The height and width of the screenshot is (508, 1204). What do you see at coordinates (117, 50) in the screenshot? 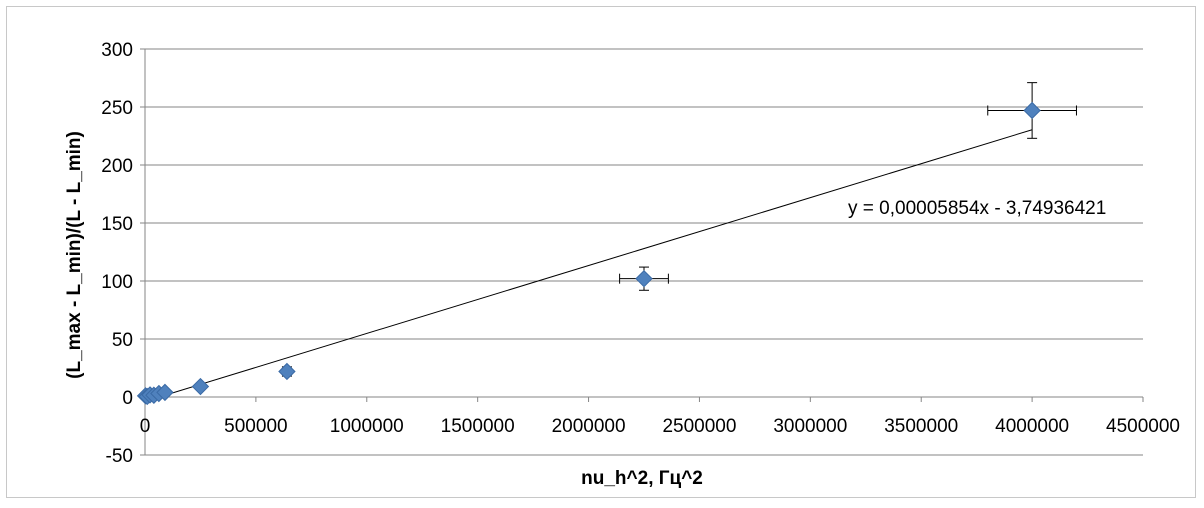
I see `y-tick-label: 300` at bounding box center [117, 50].